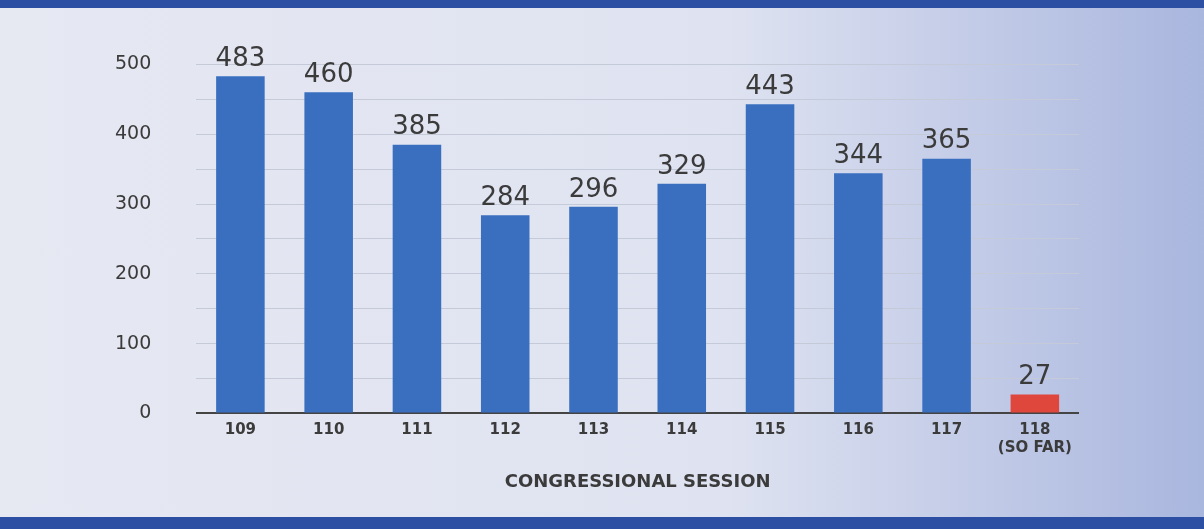  What do you see at coordinates (133, 132) in the screenshot?
I see `y-tick-label: 400` at bounding box center [133, 132].